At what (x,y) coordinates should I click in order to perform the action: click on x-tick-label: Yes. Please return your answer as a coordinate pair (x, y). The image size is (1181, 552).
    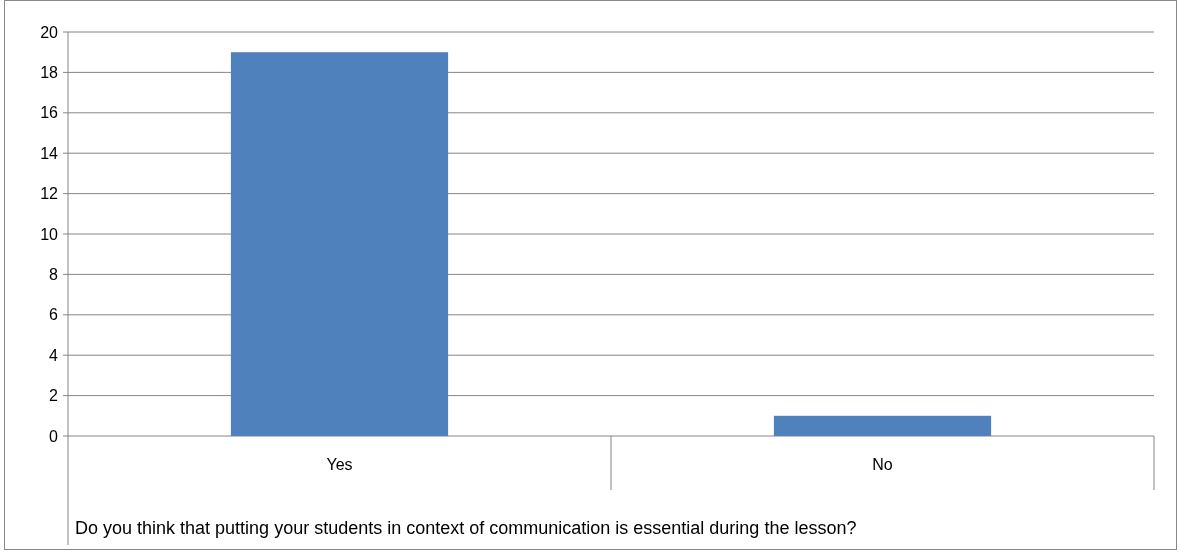
    Looking at the image, I should click on (339, 464).